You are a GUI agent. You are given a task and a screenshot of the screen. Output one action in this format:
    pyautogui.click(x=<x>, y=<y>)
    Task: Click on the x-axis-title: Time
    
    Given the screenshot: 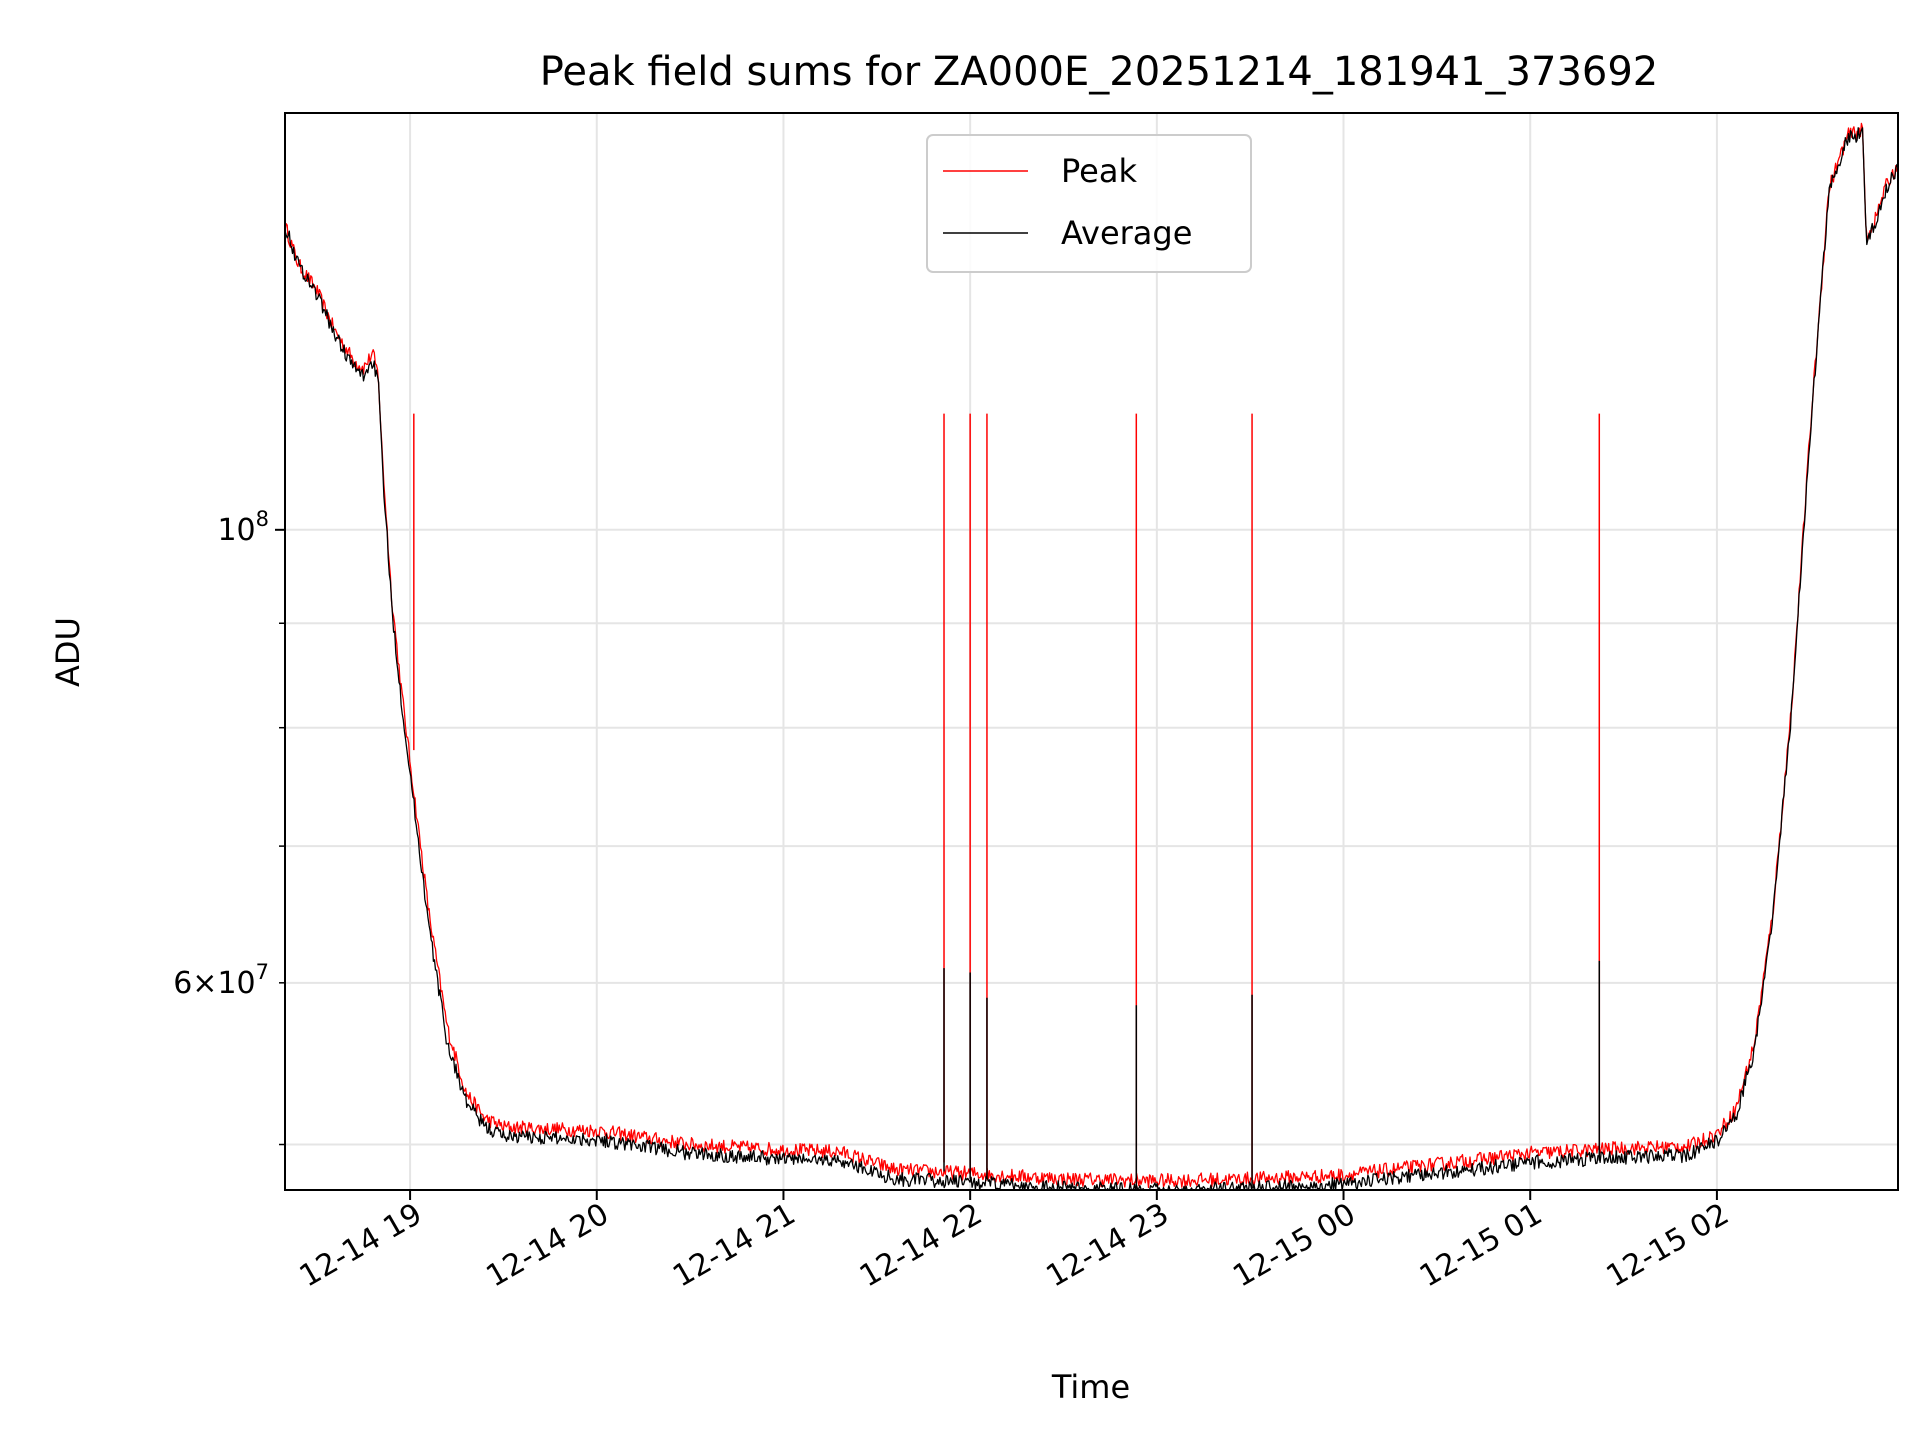 What is the action you would take?
    pyautogui.click(x=1090, y=1387)
    